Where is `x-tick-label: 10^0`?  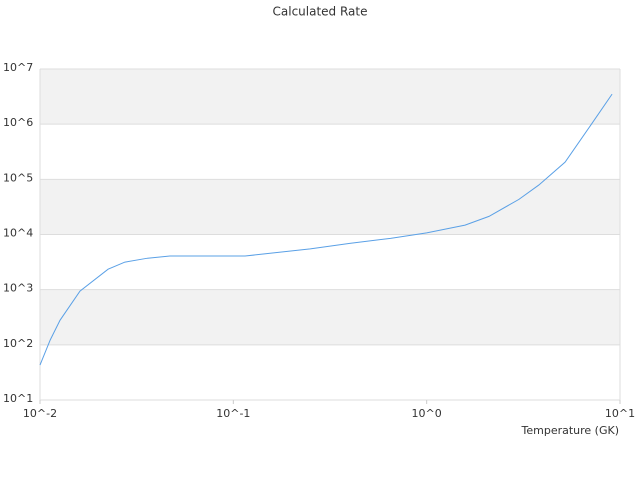 x-tick-label: 10^0 is located at coordinates (427, 413).